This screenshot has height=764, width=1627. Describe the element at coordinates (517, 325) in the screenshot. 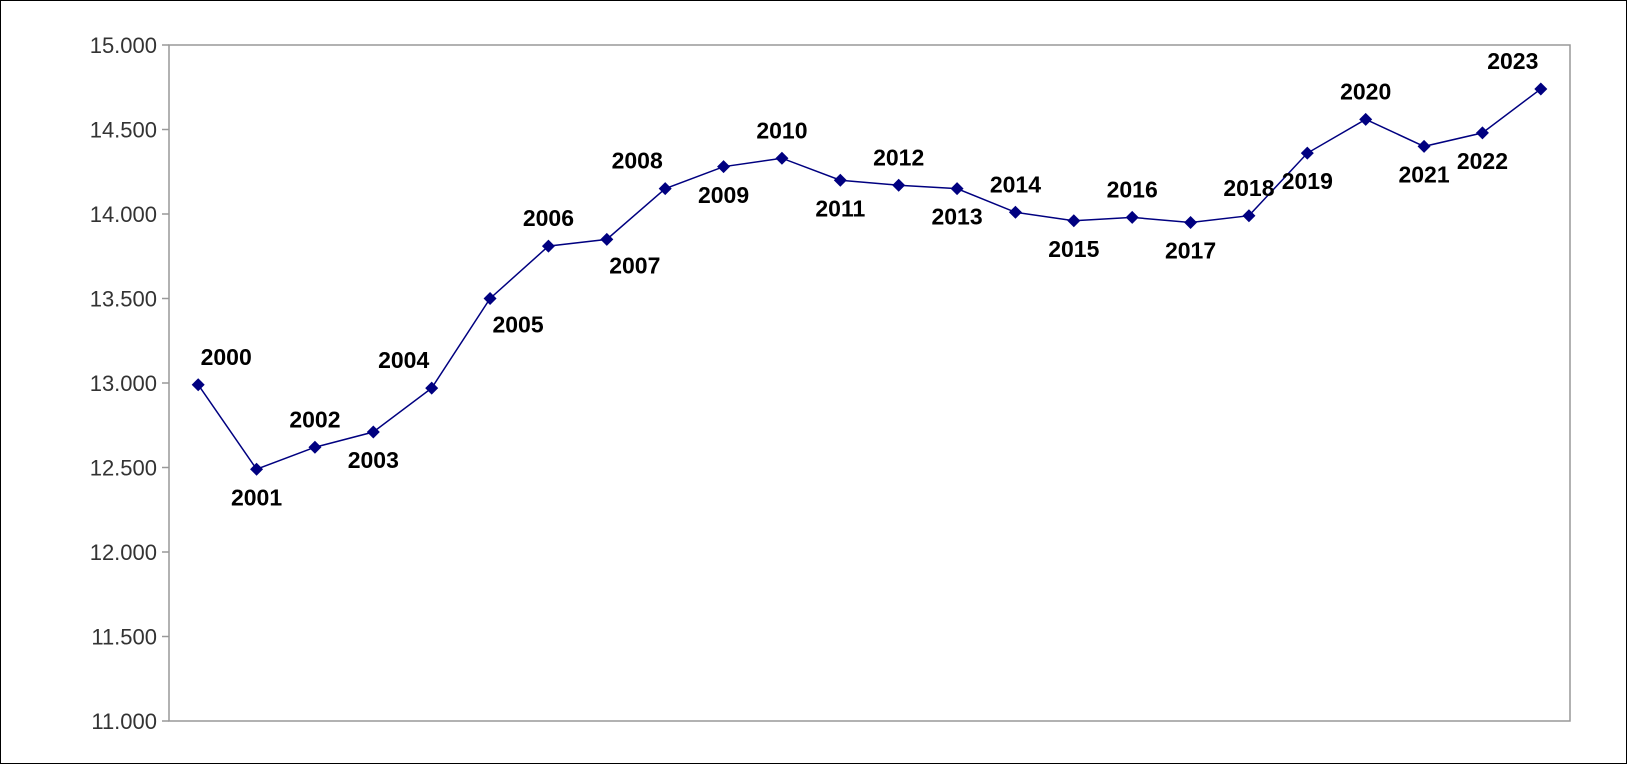

I see `point-label: 2005` at that location.